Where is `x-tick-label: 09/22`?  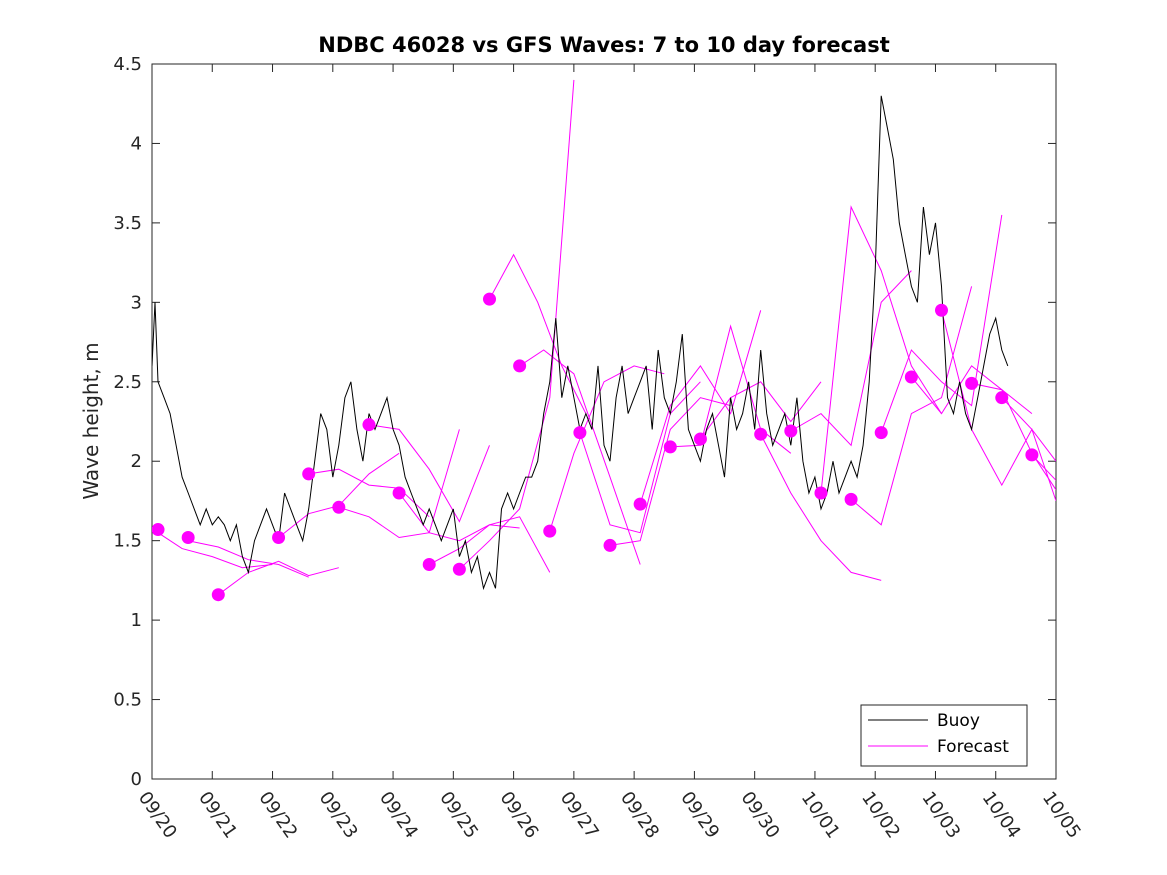 x-tick-label: 09/22 is located at coordinates (277, 815).